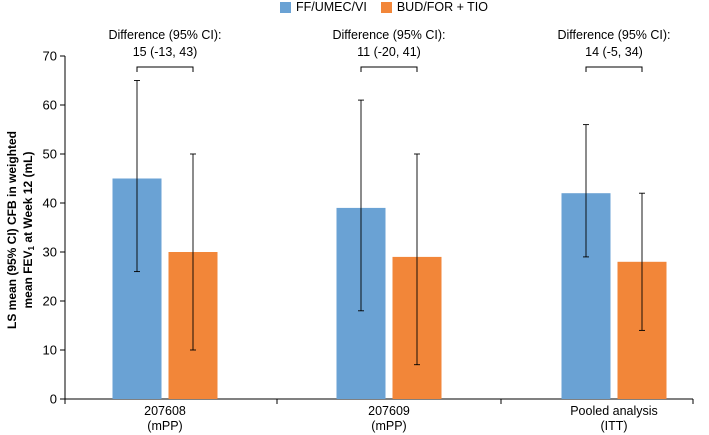 The height and width of the screenshot is (435, 709). Describe the element at coordinates (50, 252) in the screenshot. I see `y-tick-label: 30` at that location.